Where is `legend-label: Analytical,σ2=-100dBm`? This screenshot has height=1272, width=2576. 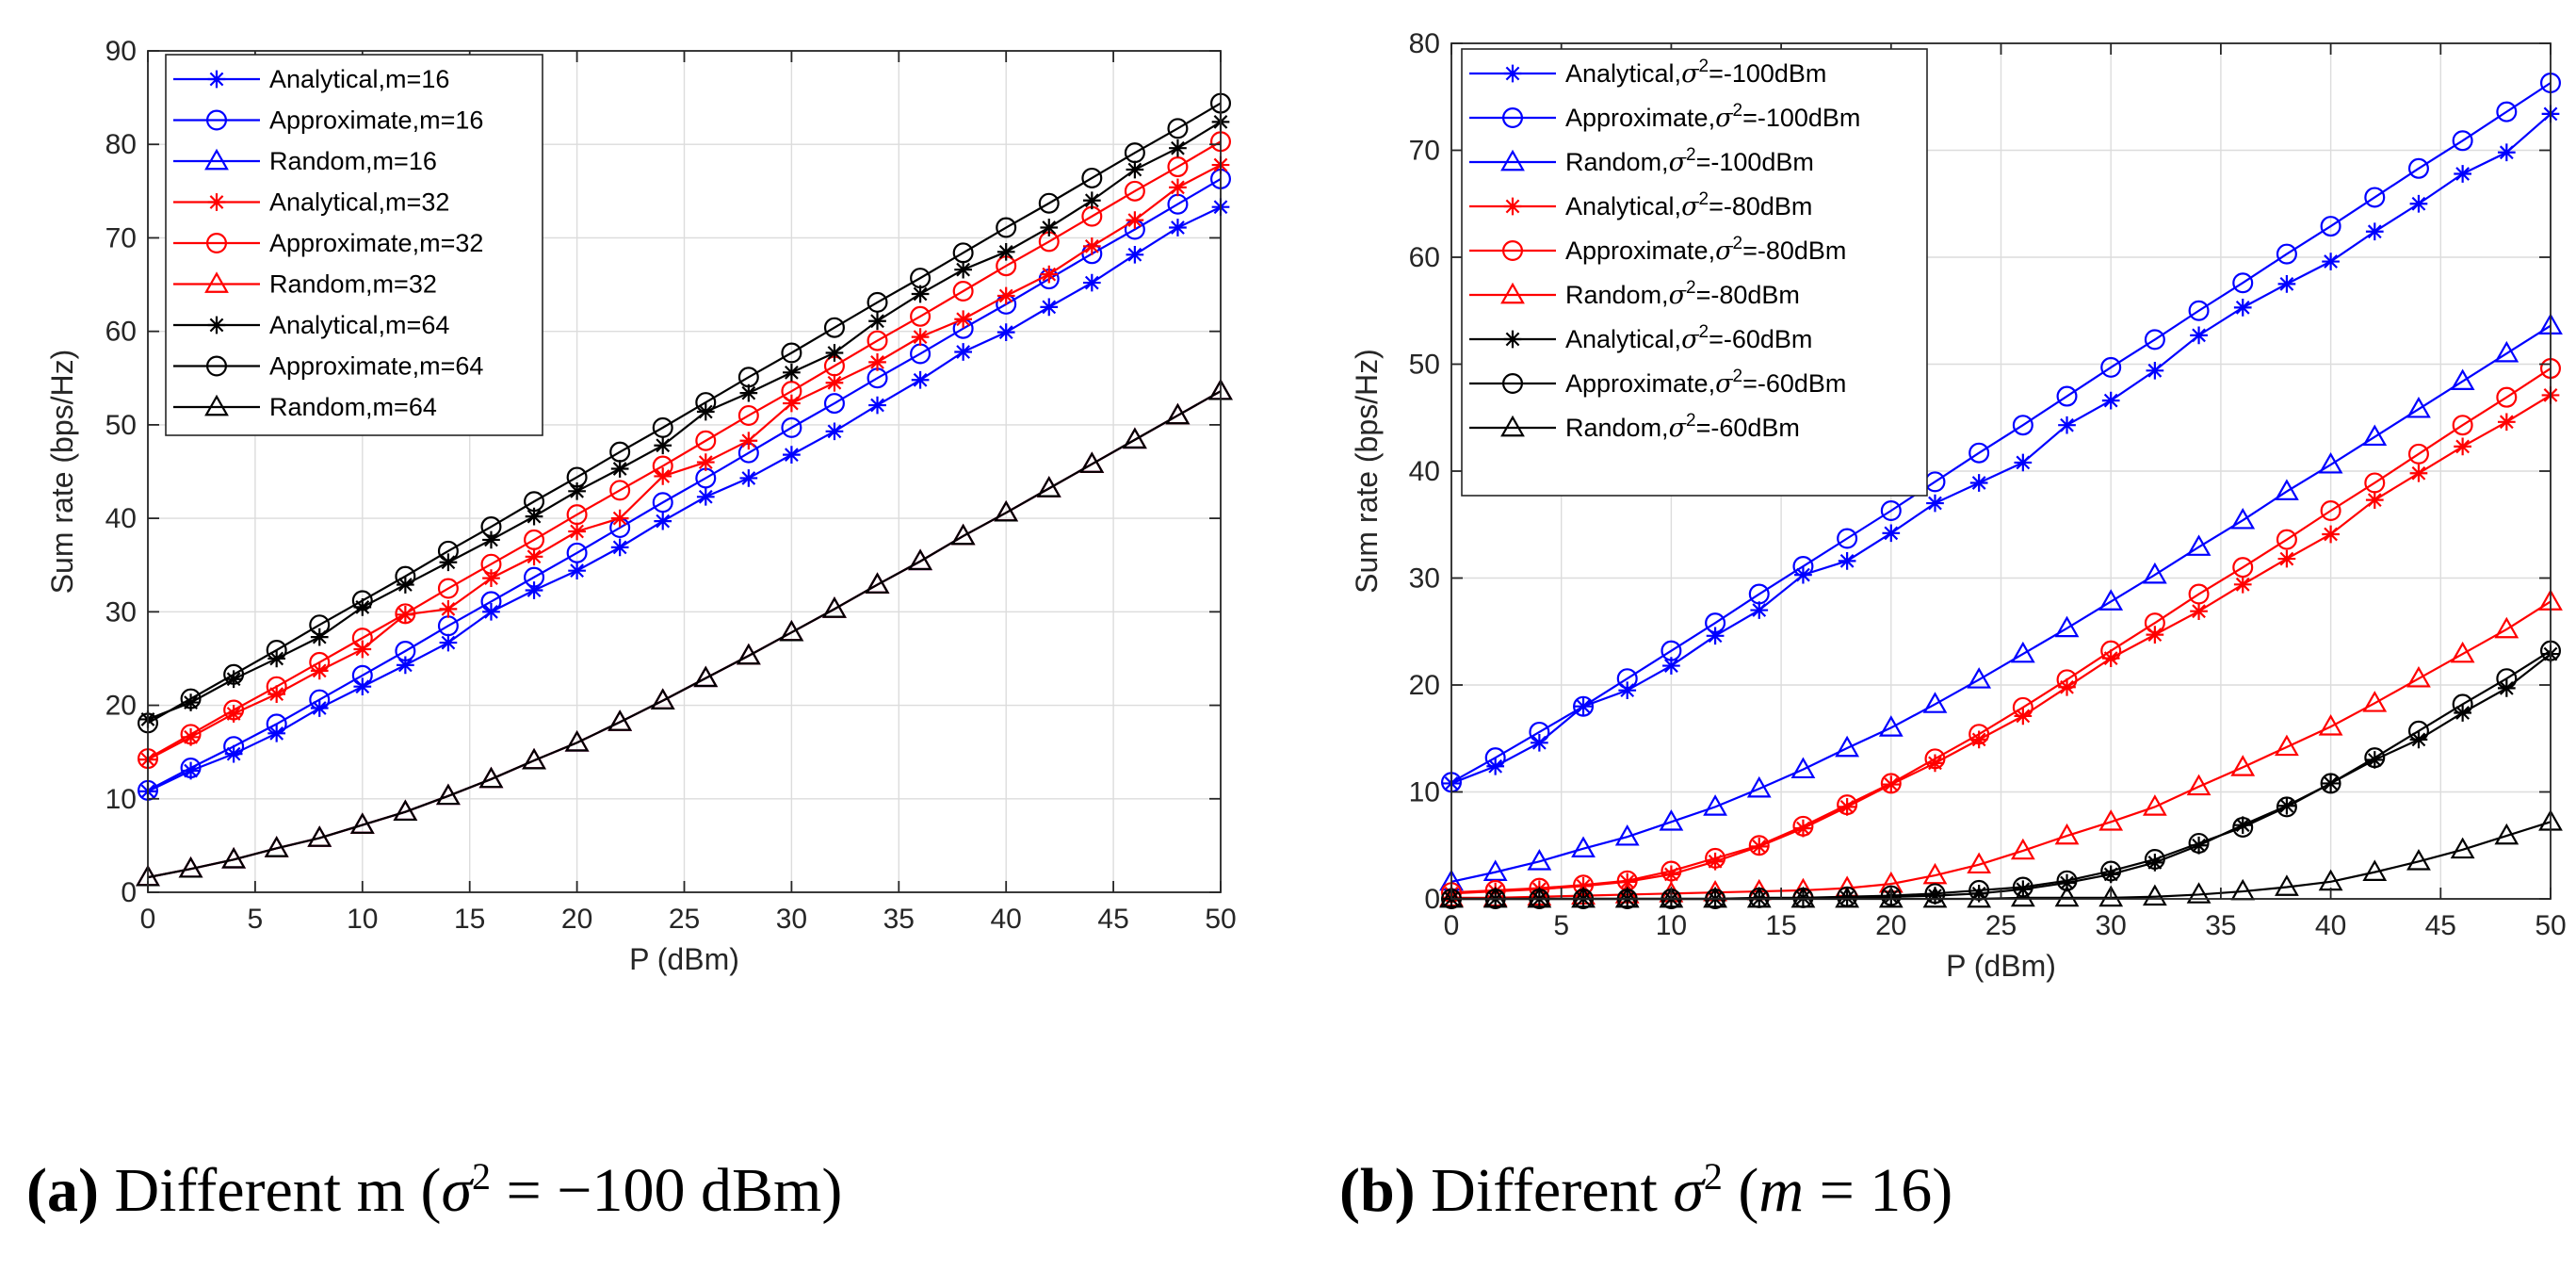
legend-label: Analytical,σ2=-100dBm is located at coordinates (1695, 73).